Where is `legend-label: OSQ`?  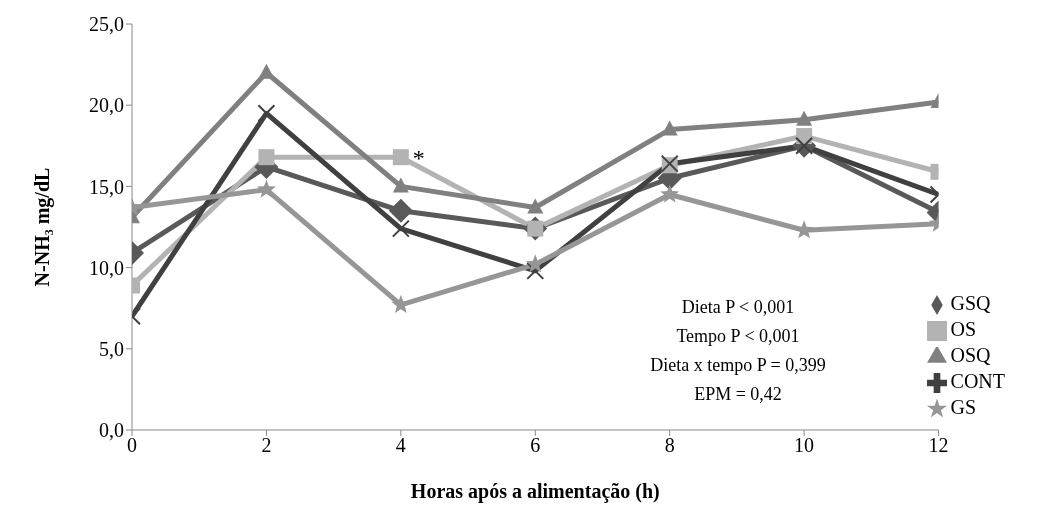
legend-label: OSQ is located at coordinates (970, 355).